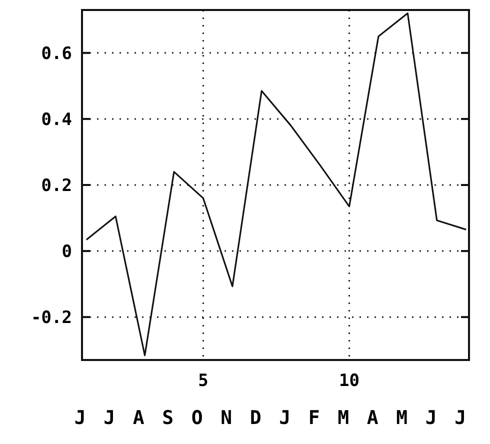 This screenshot has height=444, width=490. What do you see at coordinates (67, 252) in the screenshot?
I see `y-tick-label: 0` at bounding box center [67, 252].